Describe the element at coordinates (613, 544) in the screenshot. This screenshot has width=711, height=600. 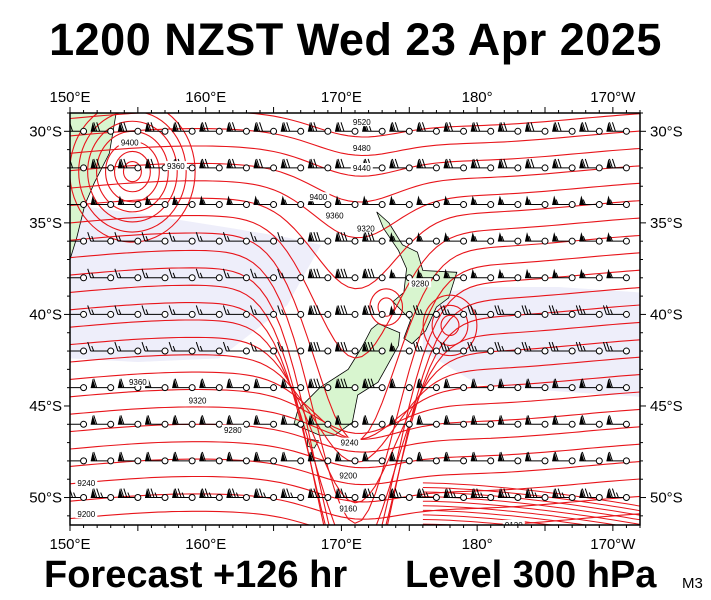
I see `lon-label-bottom: 170°W` at that location.